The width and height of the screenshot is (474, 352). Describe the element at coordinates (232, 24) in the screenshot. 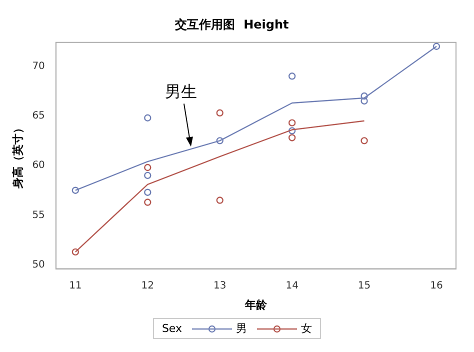

I see `chart-title: 交互作用图 Height` at that location.